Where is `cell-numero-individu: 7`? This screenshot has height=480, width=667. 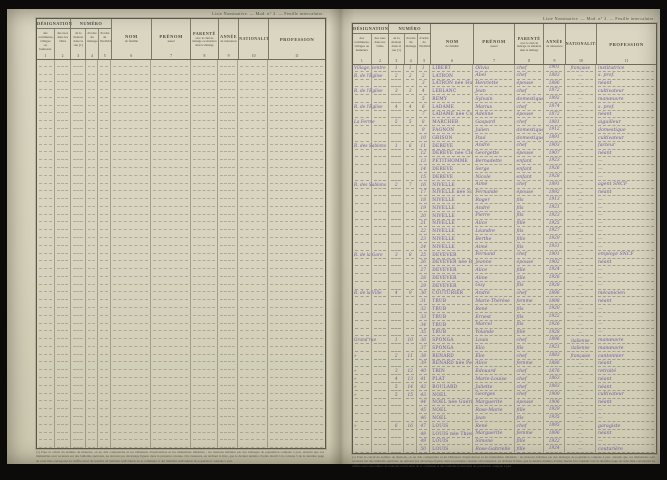
cell-numero-individu: 7 is located at coordinates (422, 114).